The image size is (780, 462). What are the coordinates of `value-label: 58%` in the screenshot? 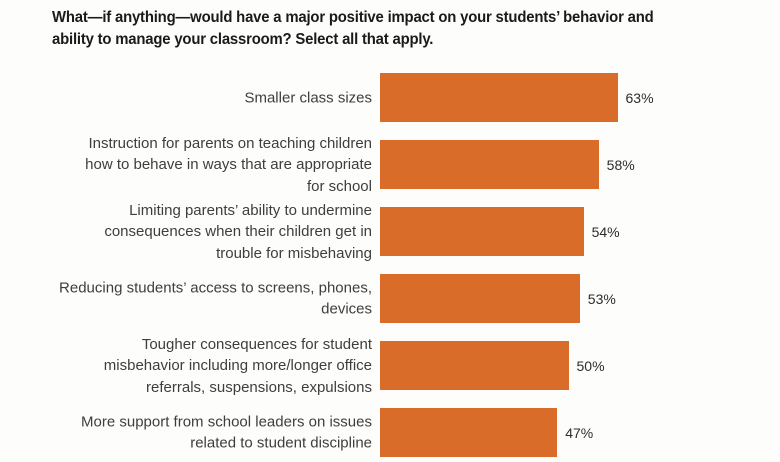 It's located at (620, 164).